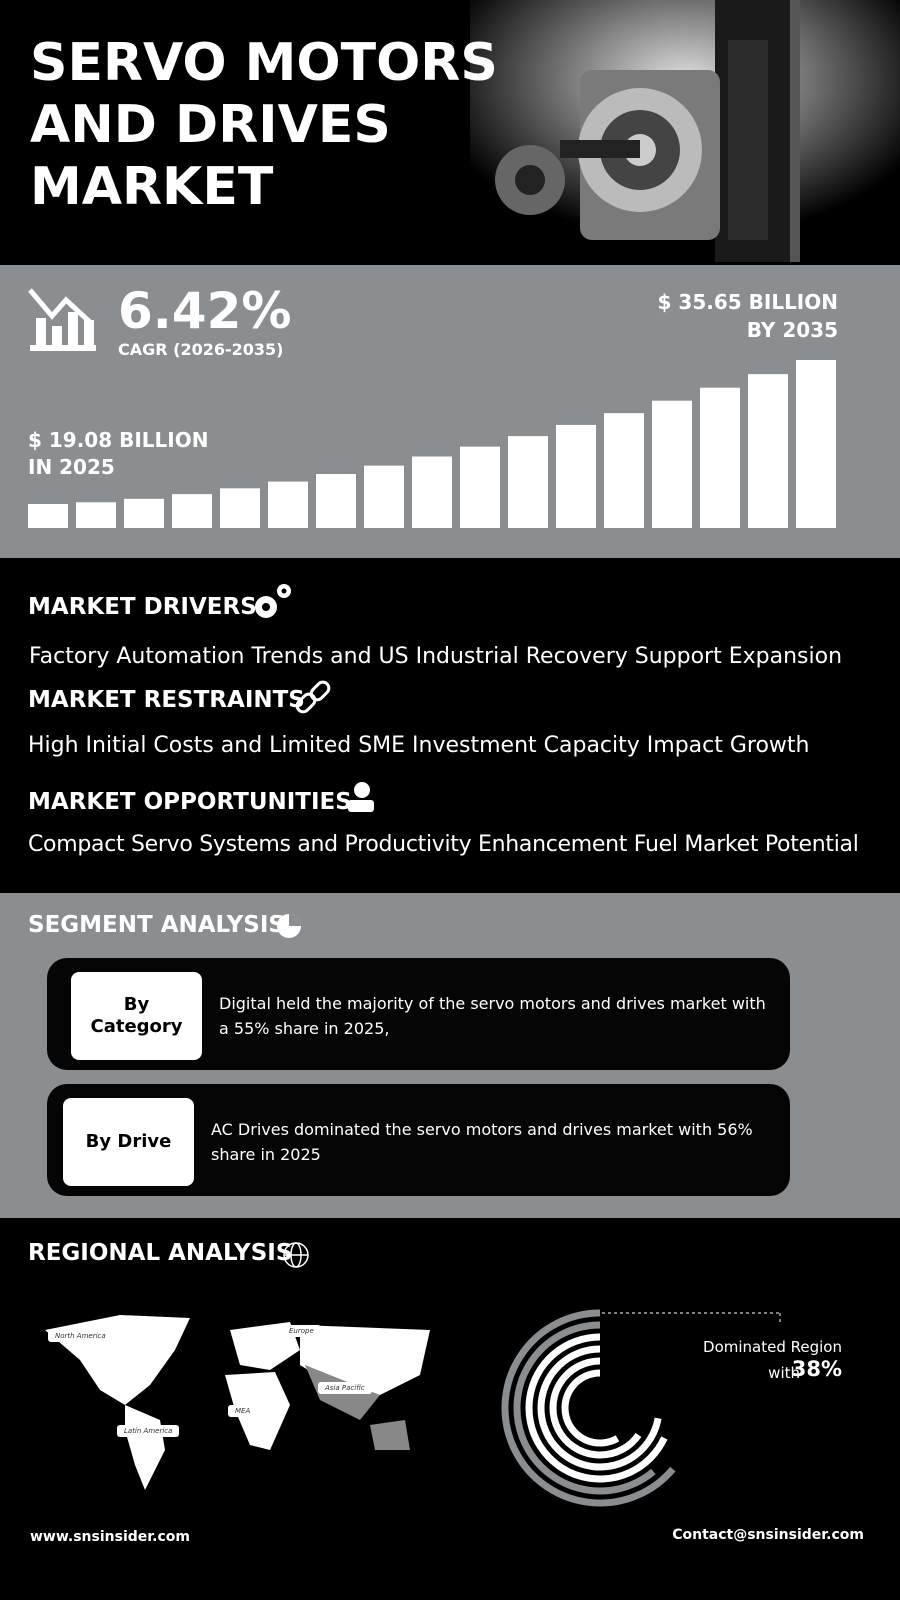 This screenshot has width=900, height=1600. Describe the element at coordinates (784, 1373) in the screenshot. I see `with-label: with` at that location.